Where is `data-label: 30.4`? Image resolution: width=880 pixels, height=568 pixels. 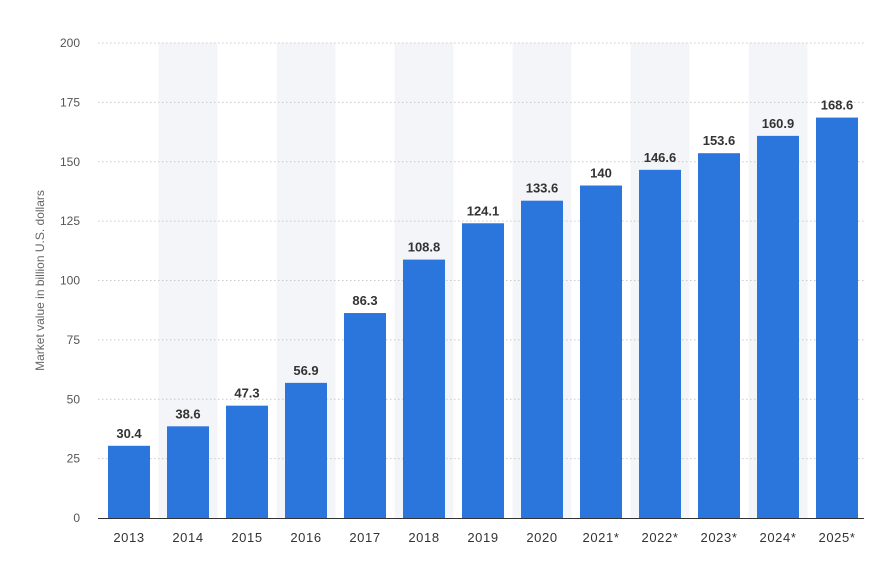 data-label: 30.4 is located at coordinates (129, 433).